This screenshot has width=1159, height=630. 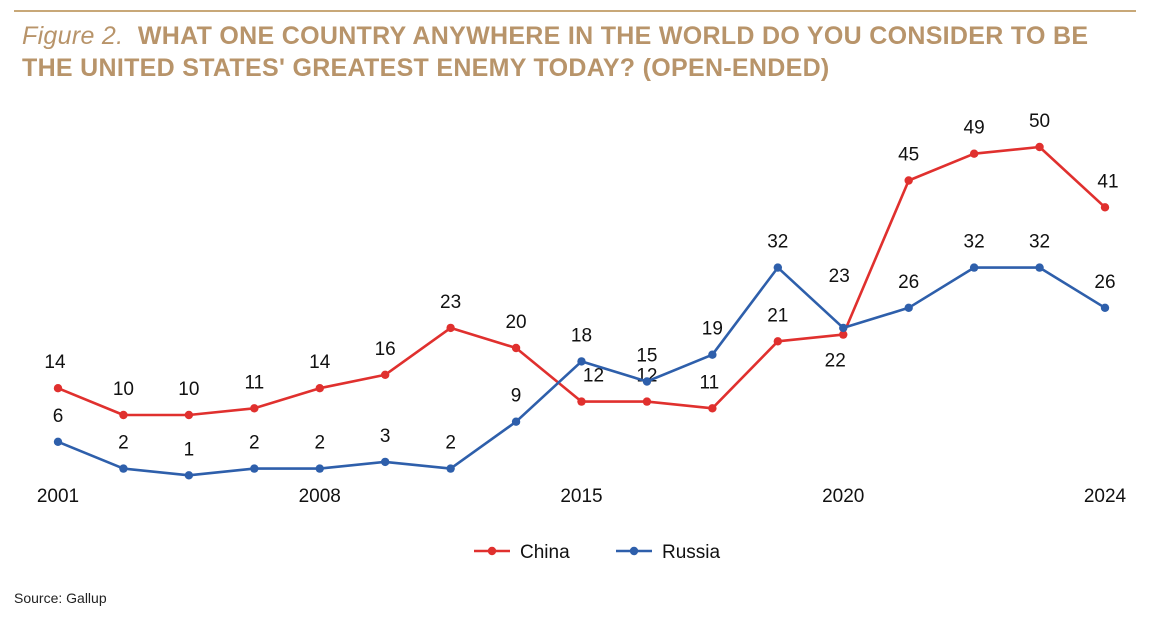 What do you see at coordinates (450, 302) in the screenshot?
I see `china-data-label: 23` at bounding box center [450, 302].